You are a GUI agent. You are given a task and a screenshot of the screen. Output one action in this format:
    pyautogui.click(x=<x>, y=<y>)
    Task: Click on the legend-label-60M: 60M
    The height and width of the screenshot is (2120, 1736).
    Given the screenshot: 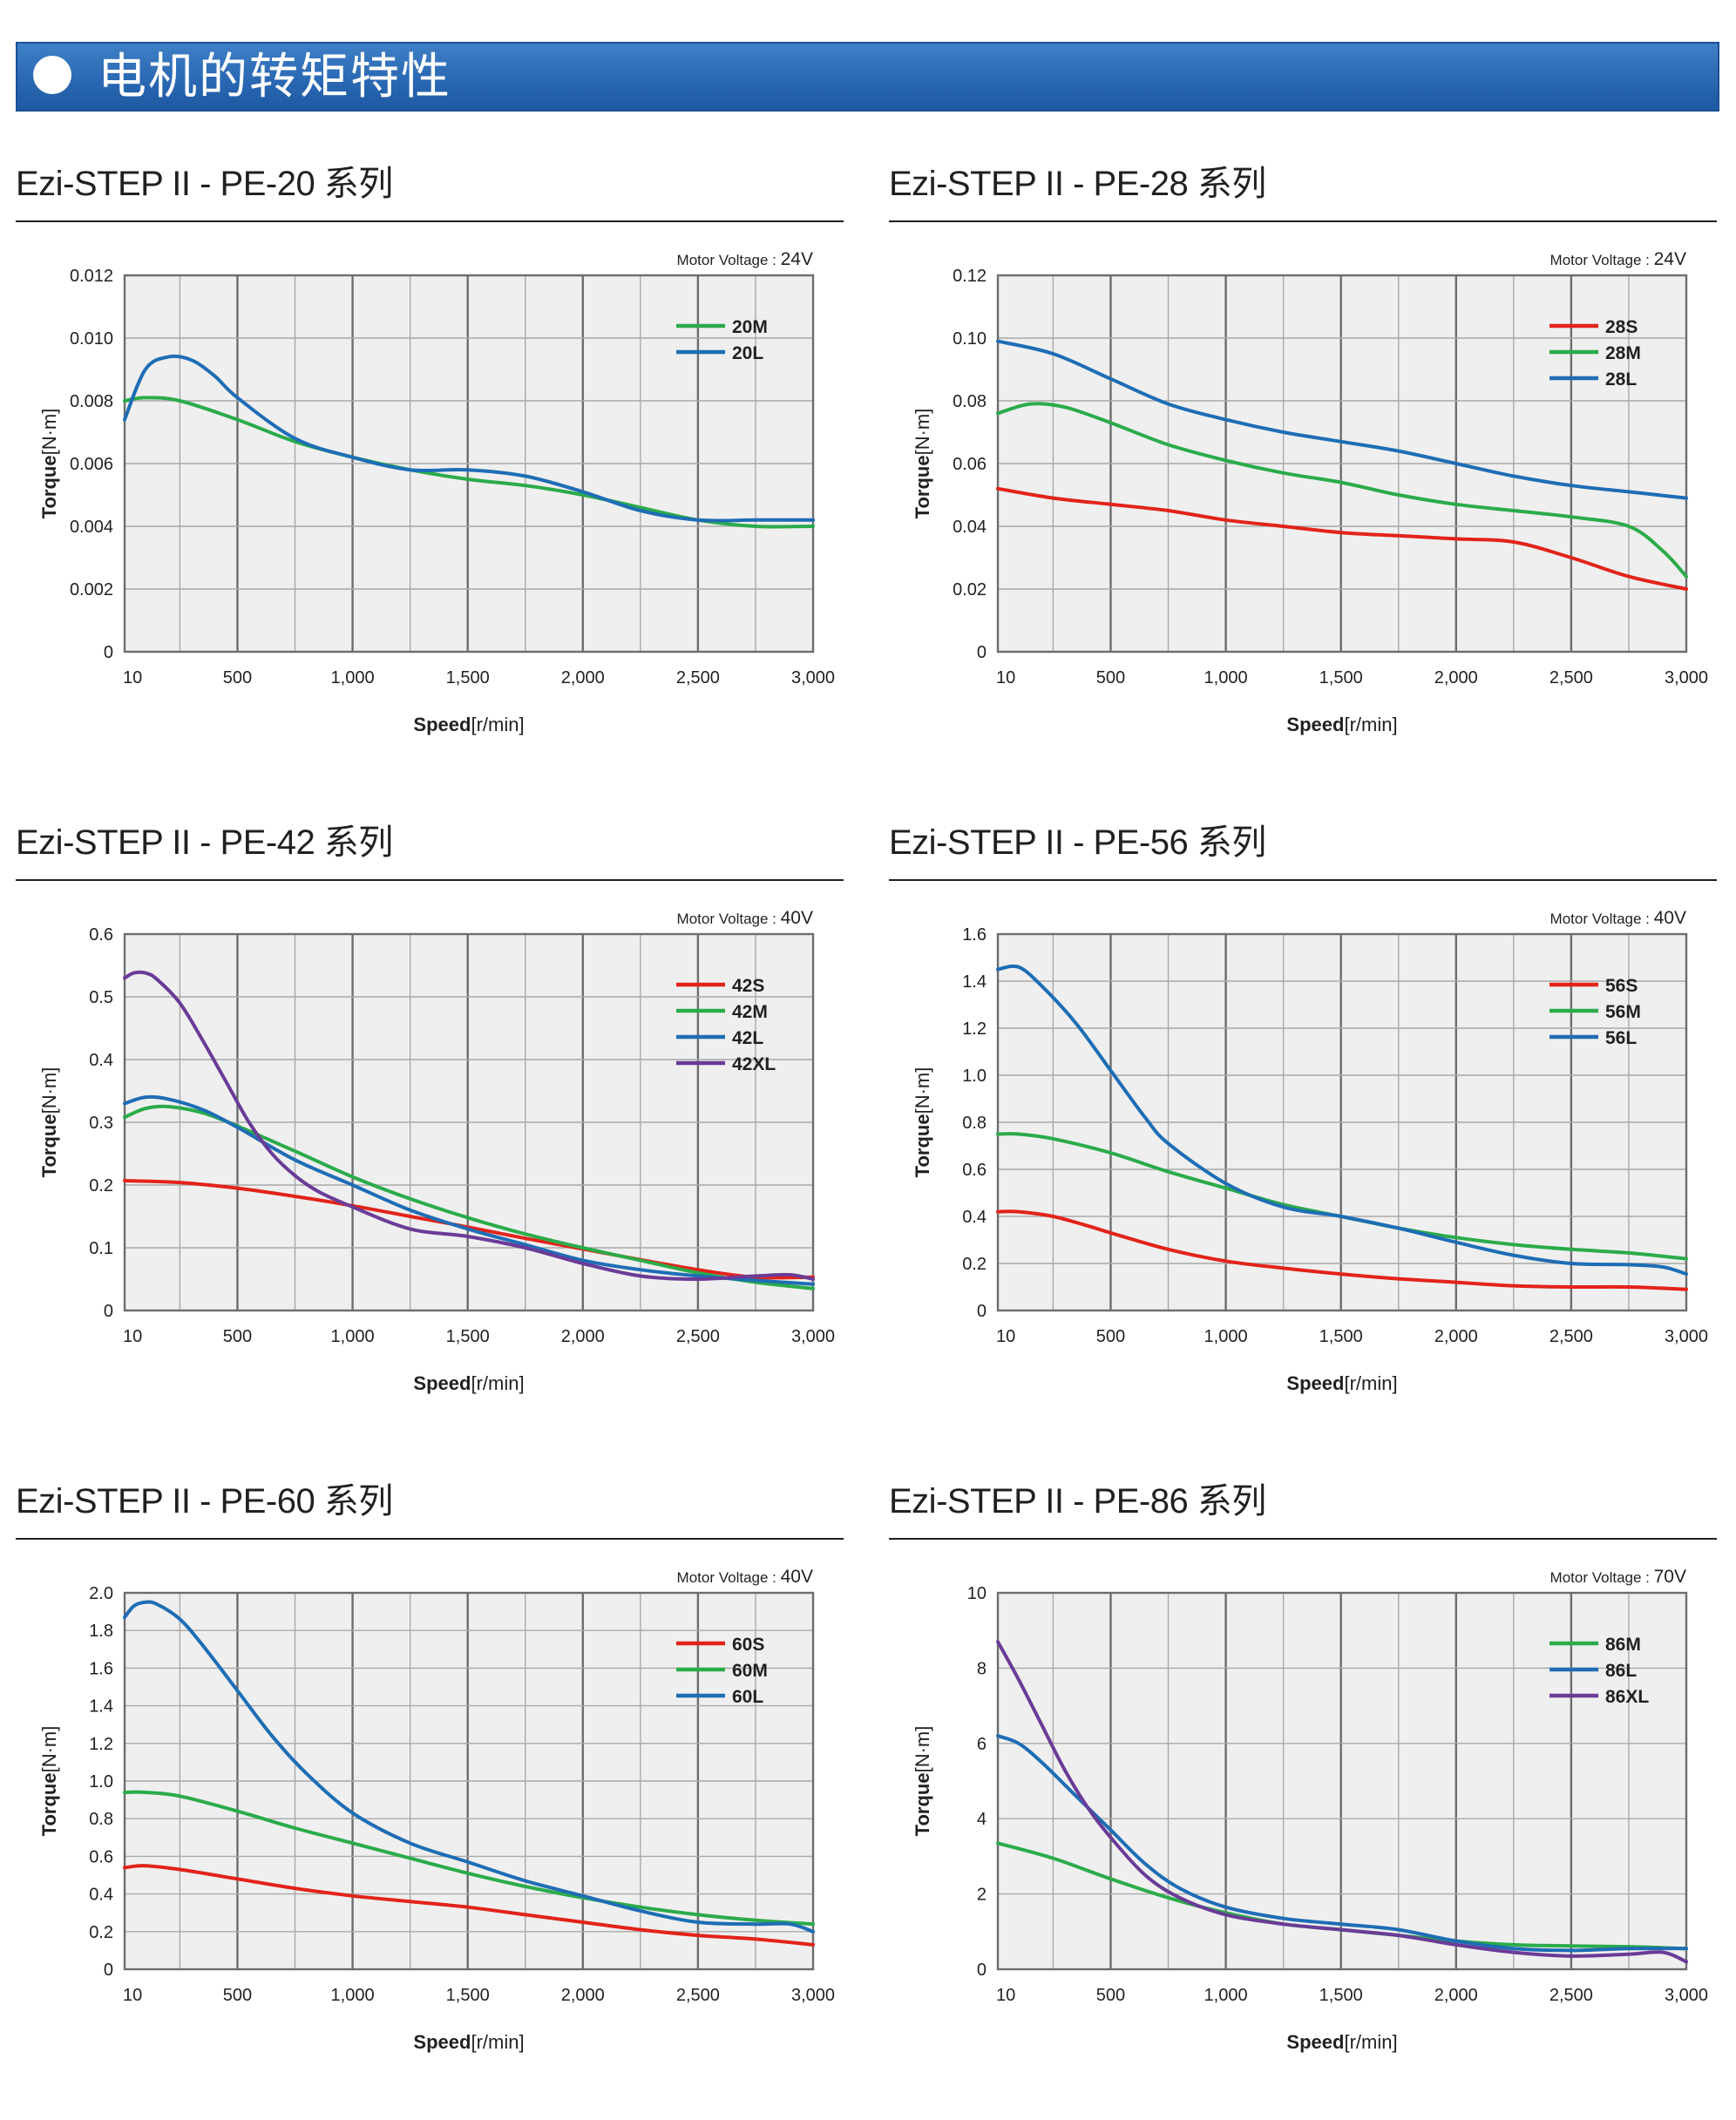 What is the action you would take?
    pyautogui.click(x=750, y=1671)
    